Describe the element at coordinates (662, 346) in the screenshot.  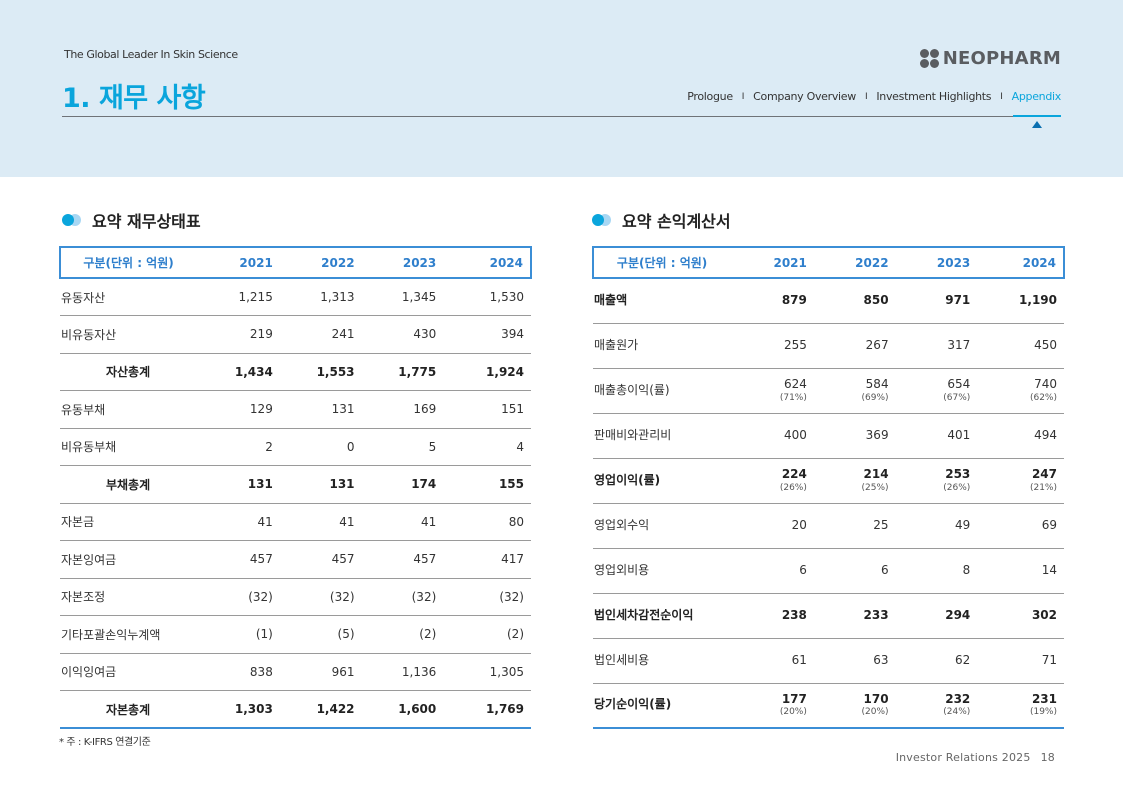
I see `row-label: 매출원가` at that location.